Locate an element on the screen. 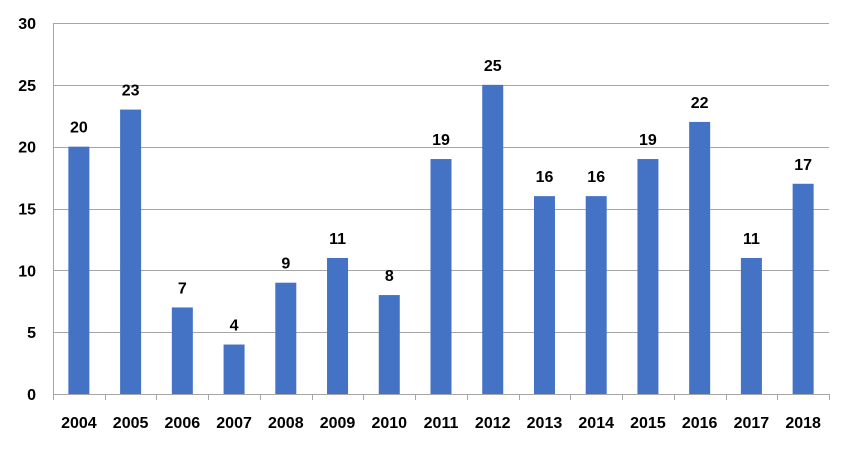 This screenshot has height=452, width=852. y-tick-label: 0 is located at coordinates (31, 395).